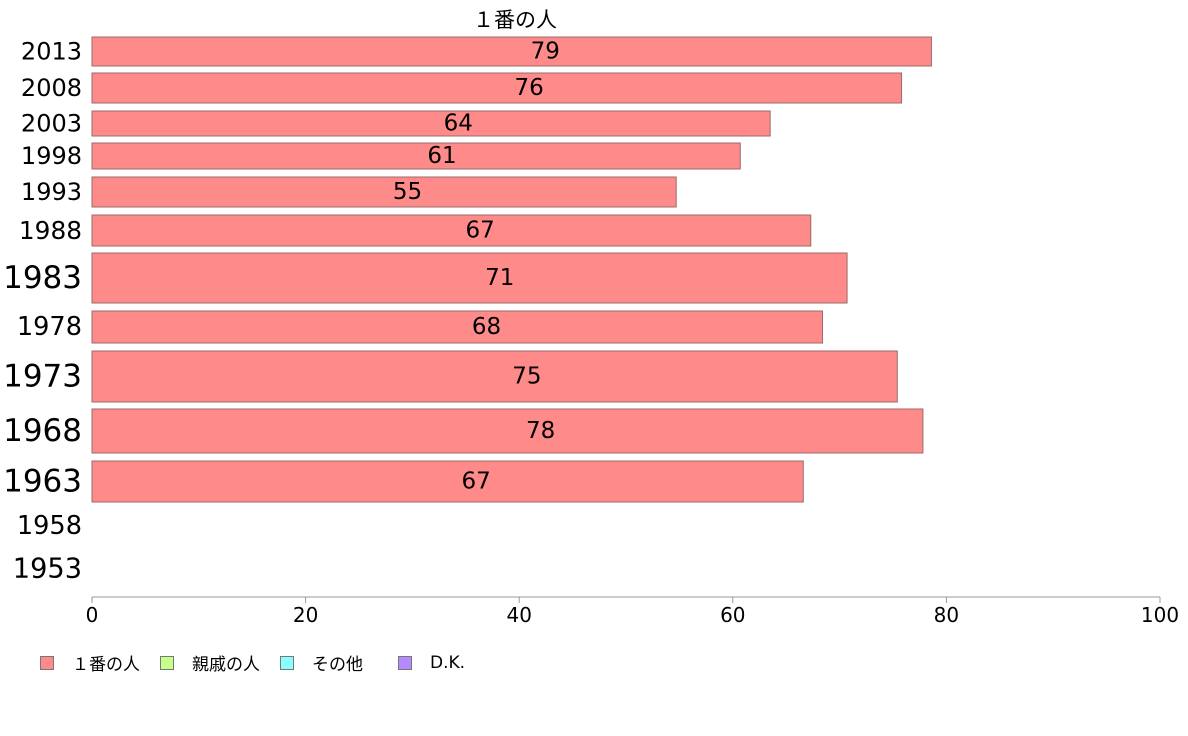 Image resolution: width=1188 pixels, height=736 pixels. What do you see at coordinates (529, 88) in the screenshot?
I see `data-label: 76` at bounding box center [529, 88].